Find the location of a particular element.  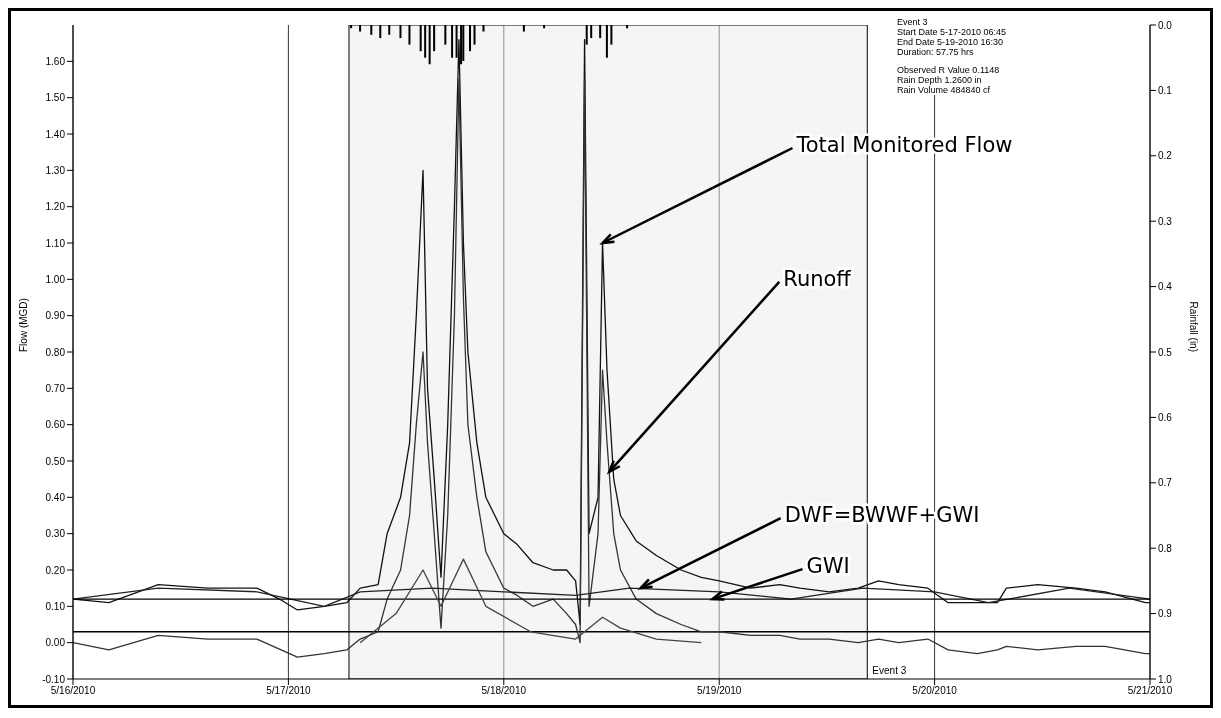

x-tick-label: 5/18/2010 is located at coordinates (504, 691).